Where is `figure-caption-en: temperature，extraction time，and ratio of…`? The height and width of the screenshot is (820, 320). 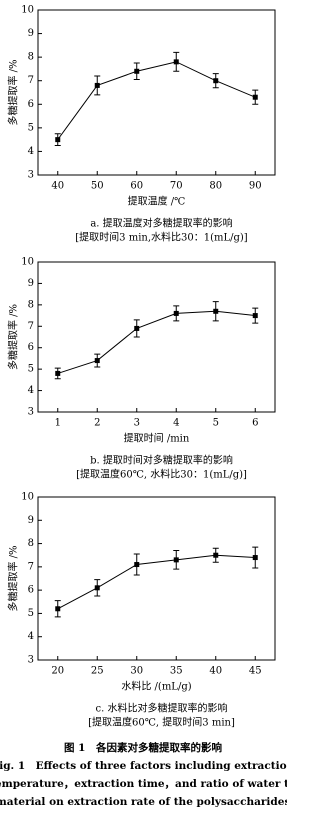 figure-caption-en: temperature，extraction time，and ratio of… is located at coordinates (143, 784).